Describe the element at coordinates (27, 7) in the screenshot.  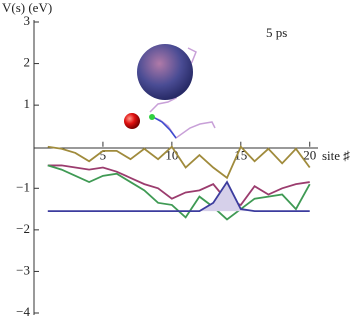
I see `y-axis-label: V(s) (eV)` at that location.